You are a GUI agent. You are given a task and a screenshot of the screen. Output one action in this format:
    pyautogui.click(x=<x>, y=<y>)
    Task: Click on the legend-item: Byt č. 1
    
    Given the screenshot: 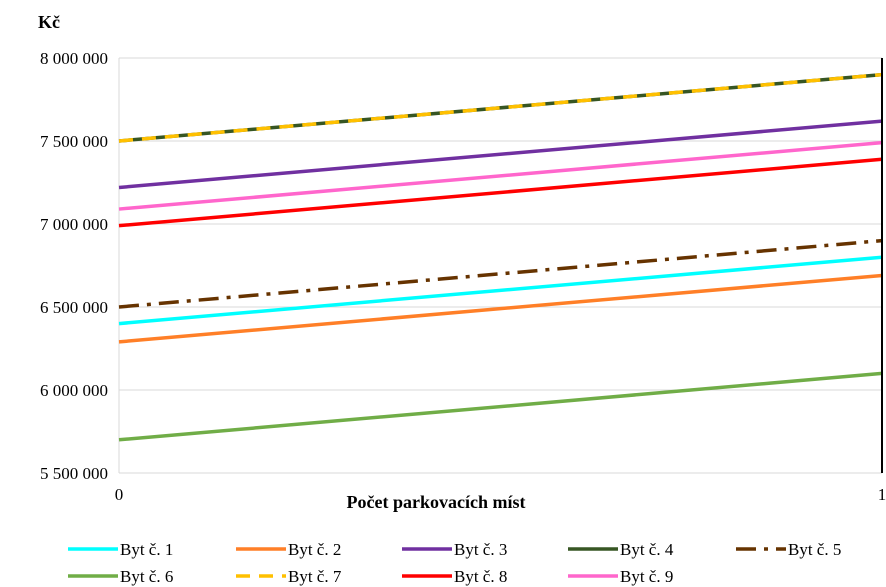 What is the action you would take?
    pyautogui.click(x=120, y=549)
    